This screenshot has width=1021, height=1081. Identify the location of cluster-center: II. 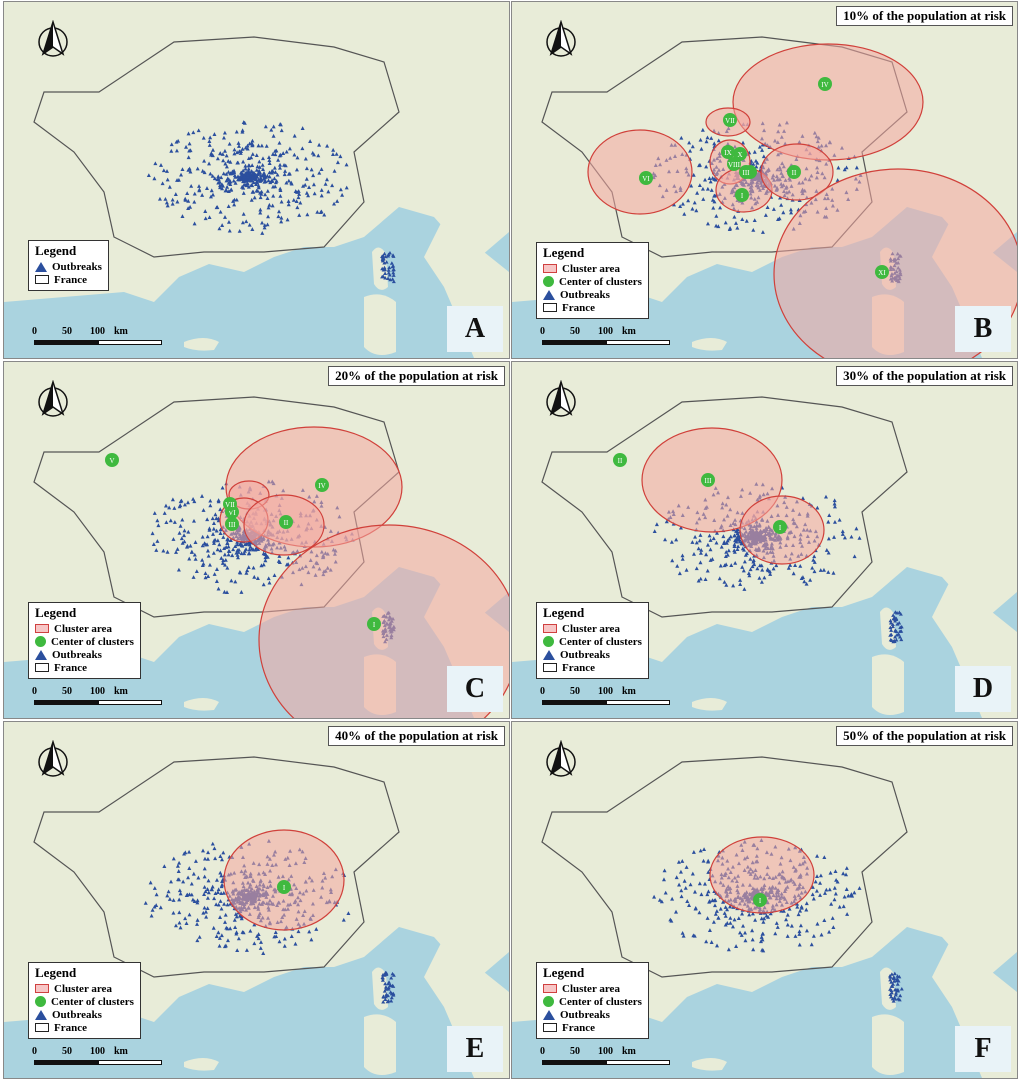
(794, 172).